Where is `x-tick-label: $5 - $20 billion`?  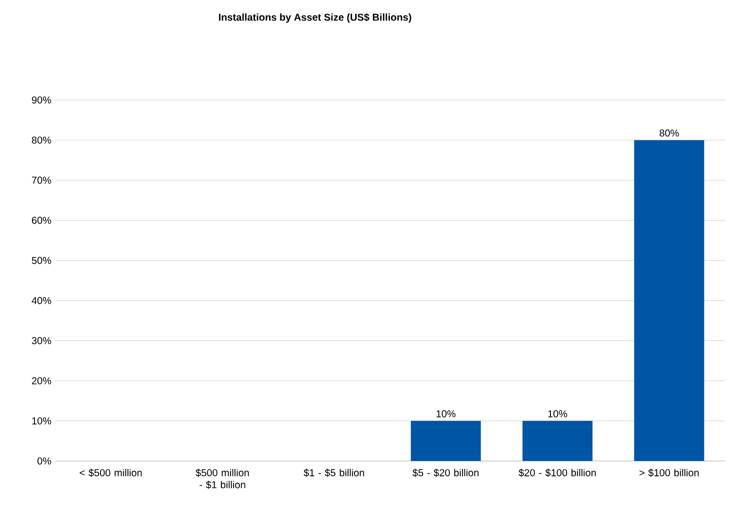 x-tick-label: $5 - $20 billion is located at coordinates (445, 472).